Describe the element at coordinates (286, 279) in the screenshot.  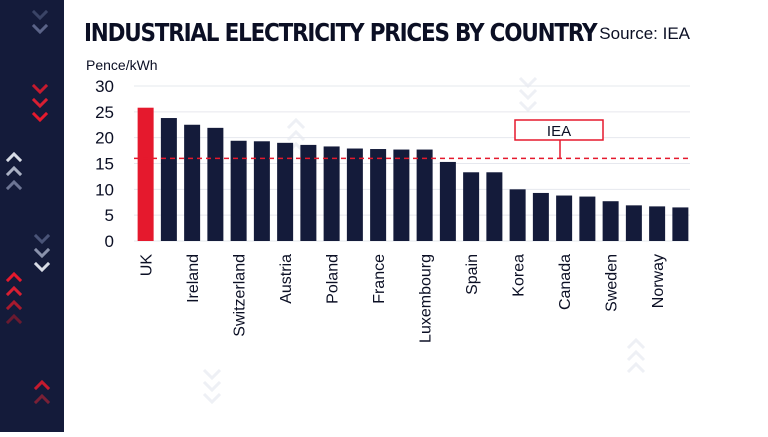
I see `x-tick-label: Austria` at that location.